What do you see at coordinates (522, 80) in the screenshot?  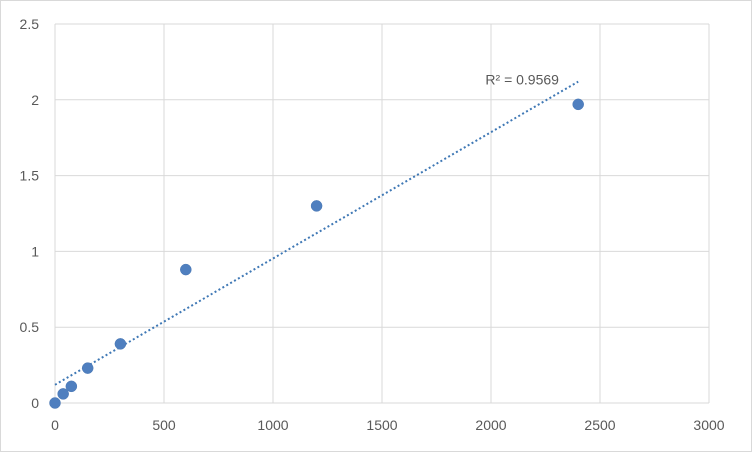 I see `r-squared-annotation: R² = 0.9569` at bounding box center [522, 80].